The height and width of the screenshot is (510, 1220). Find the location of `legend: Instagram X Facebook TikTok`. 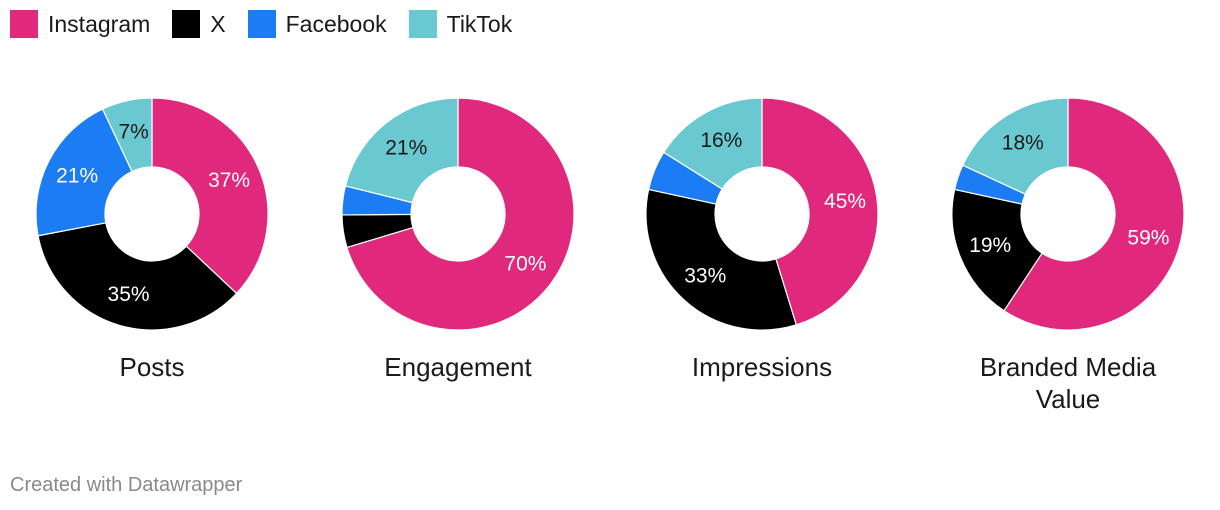

legend: Instagram X Facebook TikTok is located at coordinates (261, 24).